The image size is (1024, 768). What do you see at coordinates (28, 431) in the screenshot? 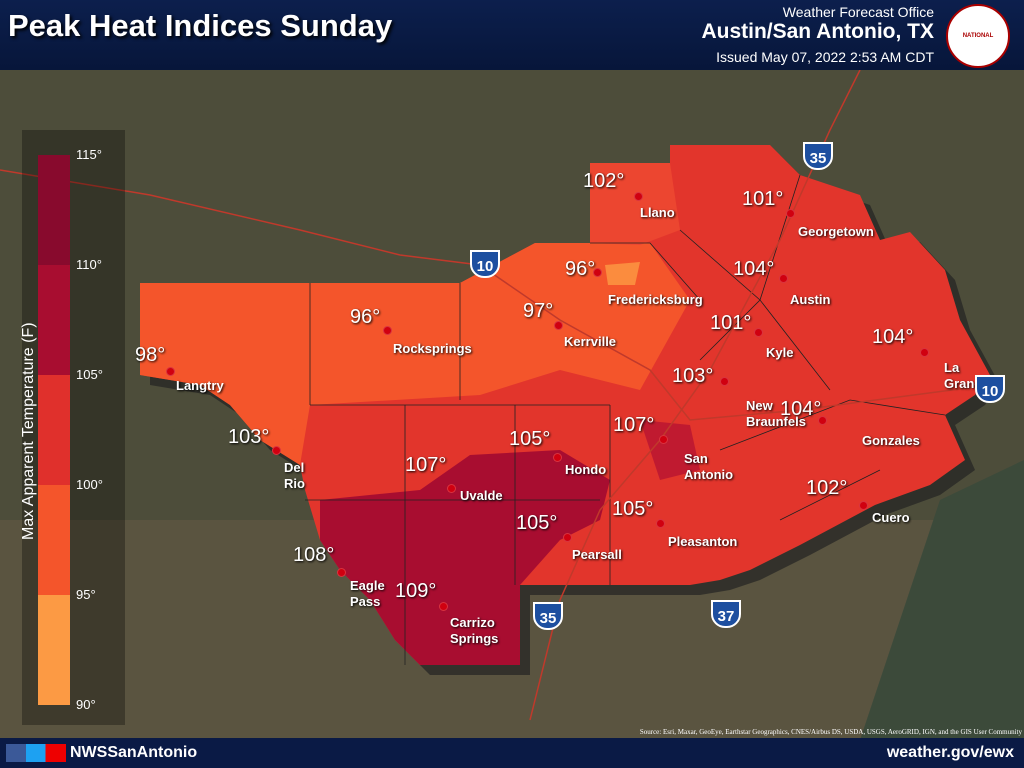
I see `legend-title: Max Apparent Temperature (F)` at bounding box center [28, 431].